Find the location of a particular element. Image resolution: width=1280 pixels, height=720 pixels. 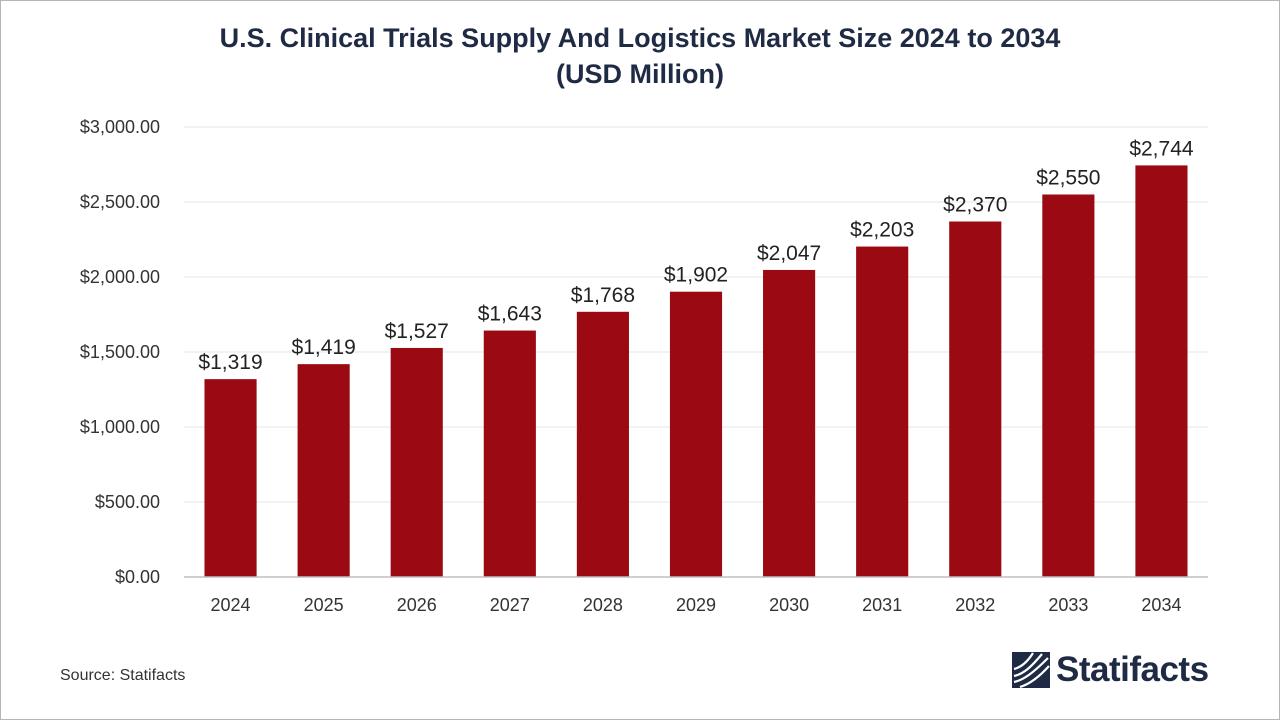

bar-2026 is located at coordinates (416, 462).